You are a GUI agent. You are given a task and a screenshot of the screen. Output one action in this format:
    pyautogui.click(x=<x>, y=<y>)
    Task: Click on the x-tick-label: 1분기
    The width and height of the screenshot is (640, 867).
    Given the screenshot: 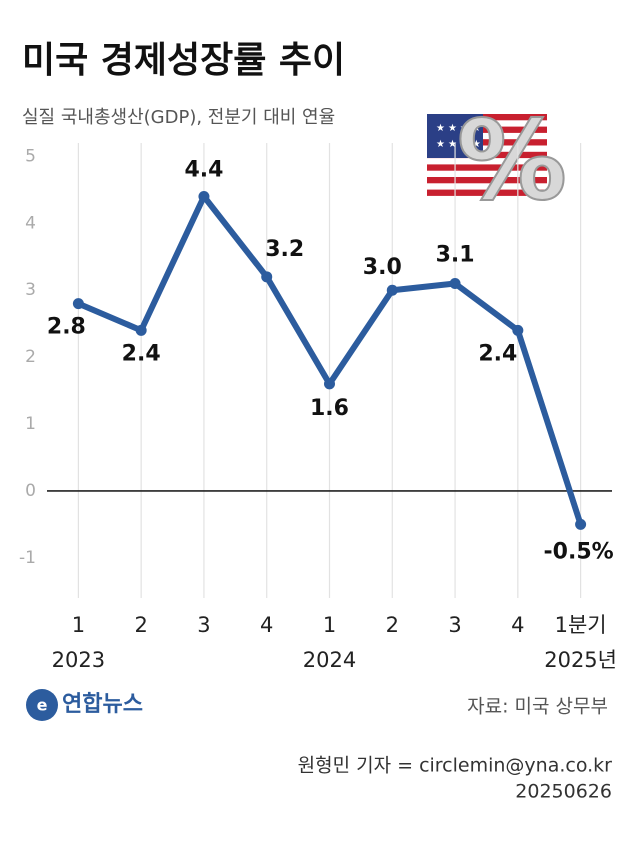 What is the action you would take?
    pyautogui.click(x=581, y=625)
    